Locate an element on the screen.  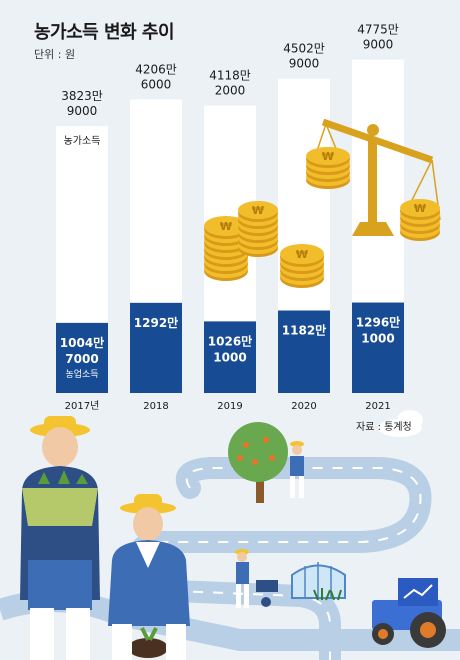
farm-value-label: 7000 is located at coordinates (81, 359).